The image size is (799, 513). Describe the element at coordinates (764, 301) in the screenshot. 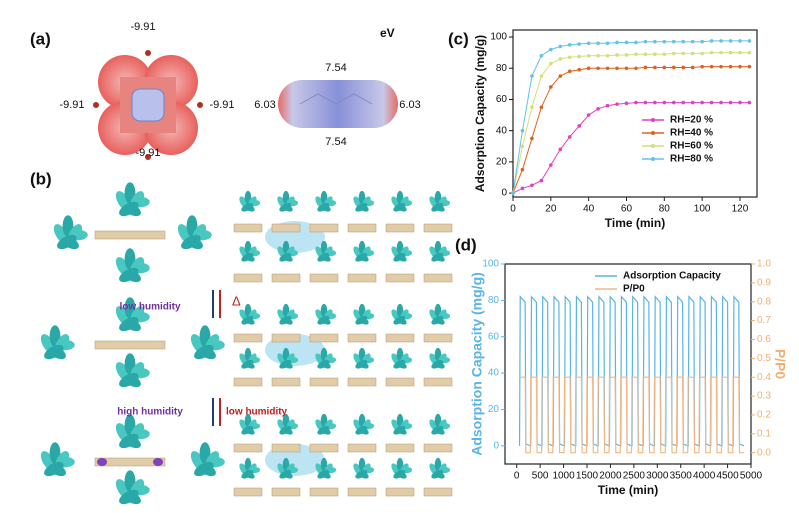

I see `y2-tick-label: 0.8` at that location.